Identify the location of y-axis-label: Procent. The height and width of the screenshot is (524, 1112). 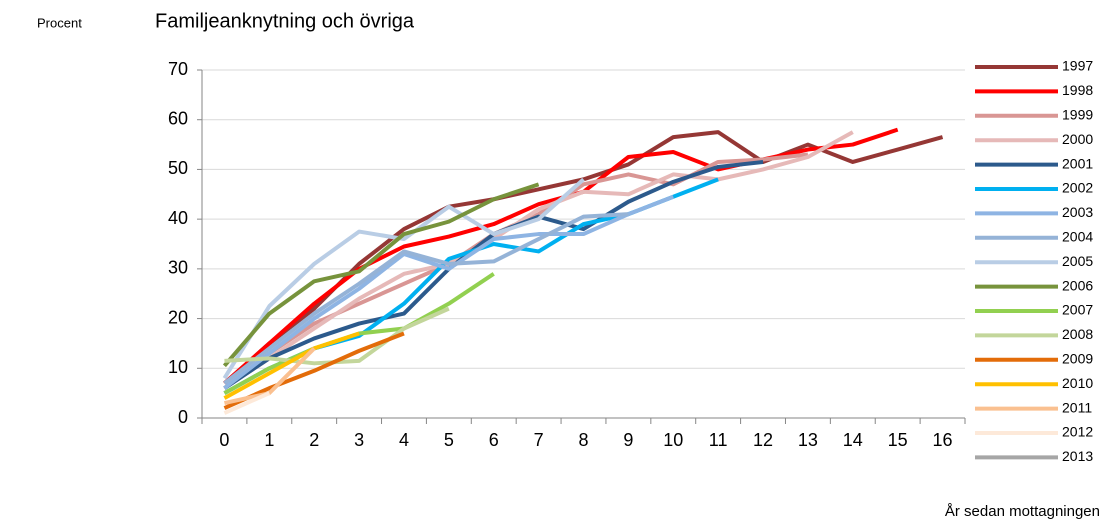
(59, 22).